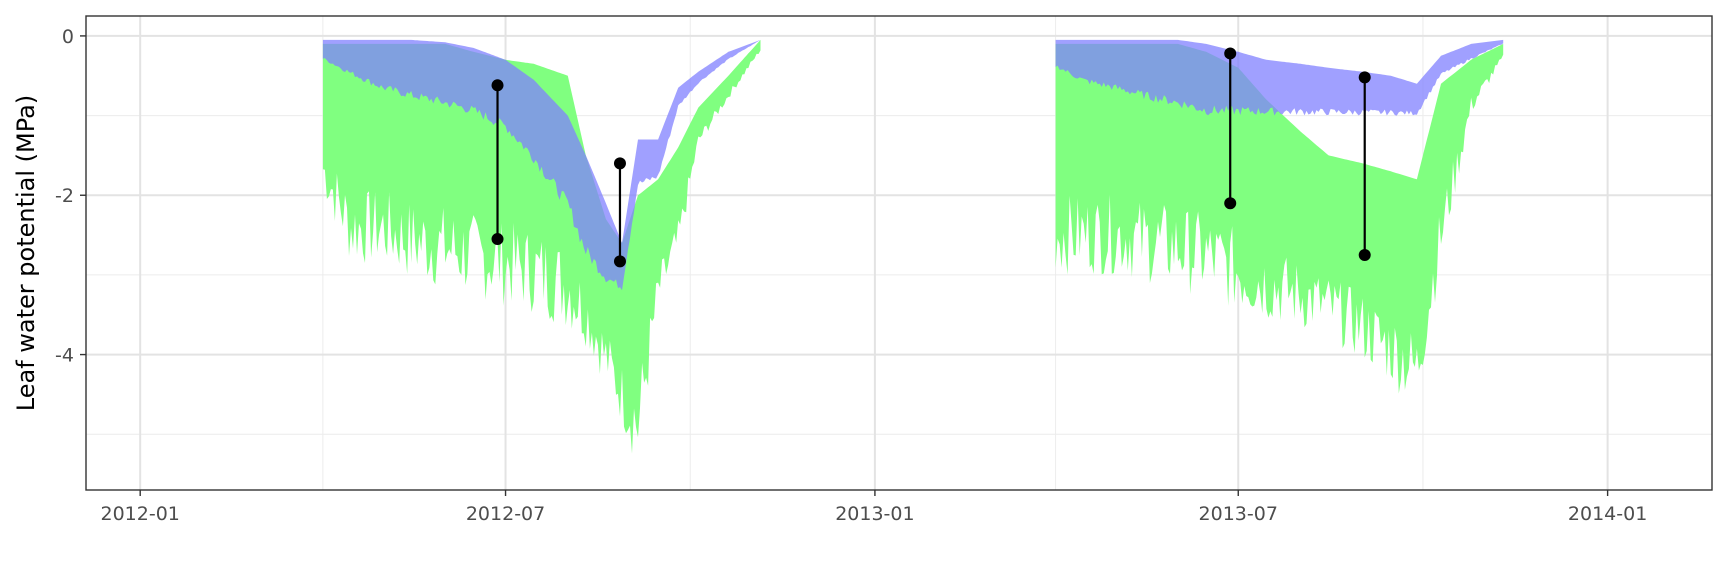  Describe the element at coordinates (64, 196) in the screenshot. I see `y-tick-label: -2` at that location.